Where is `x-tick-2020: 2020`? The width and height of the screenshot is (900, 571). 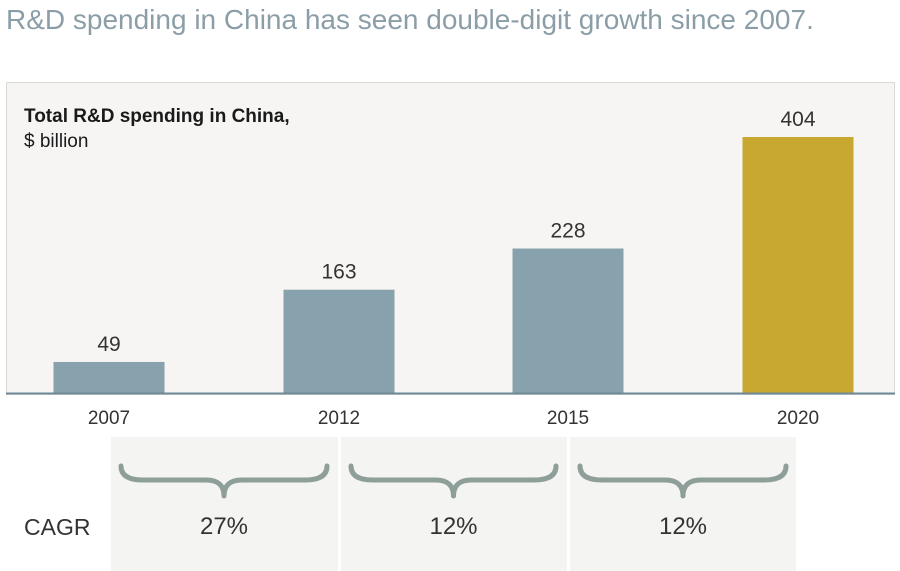 x-tick-2020: 2020 is located at coordinates (798, 418).